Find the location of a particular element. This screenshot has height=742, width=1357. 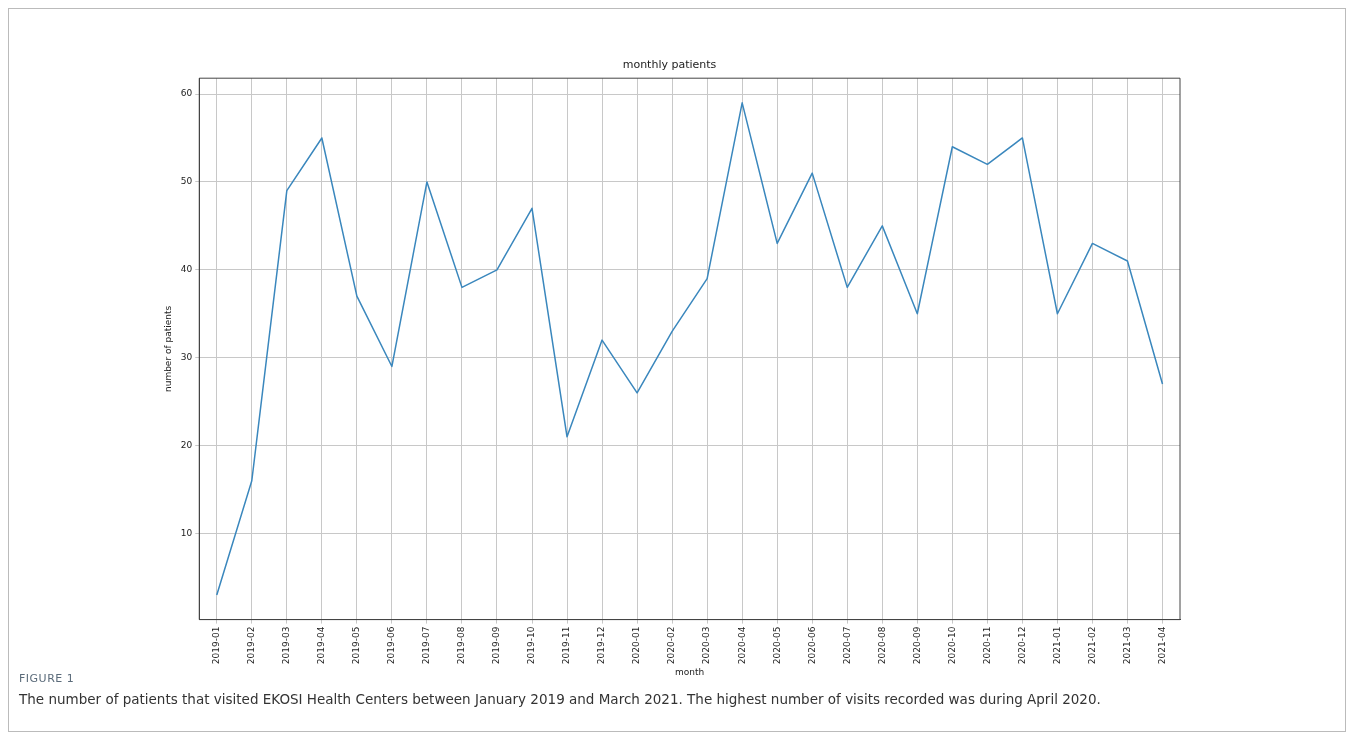

x-tick-label: 2020-08 is located at coordinates (881, 645).